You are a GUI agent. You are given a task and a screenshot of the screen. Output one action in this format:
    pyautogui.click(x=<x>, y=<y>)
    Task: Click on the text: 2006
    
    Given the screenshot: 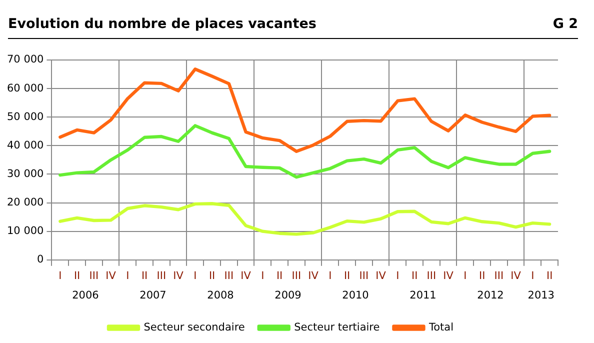 What is the action you would take?
    pyautogui.click(x=86, y=295)
    